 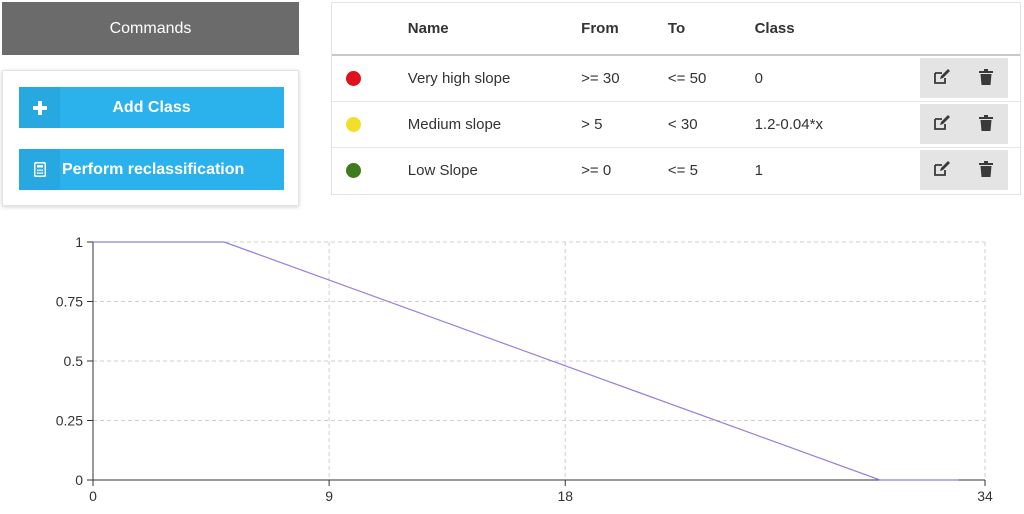 What do you see at coordinates (774, 28) in the screenshot?
I see `header-class: Class` at bounding box center [774, 28].